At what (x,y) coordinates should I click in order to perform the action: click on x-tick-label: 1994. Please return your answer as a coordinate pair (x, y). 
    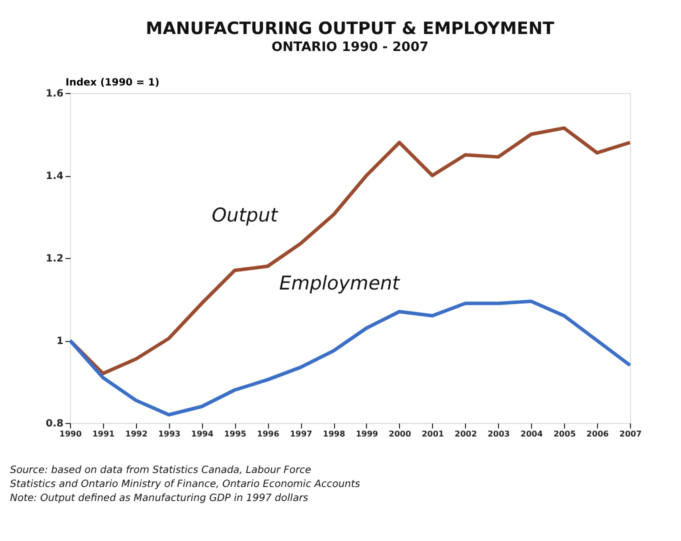
    Looking at the image, I should click on (202, 434).